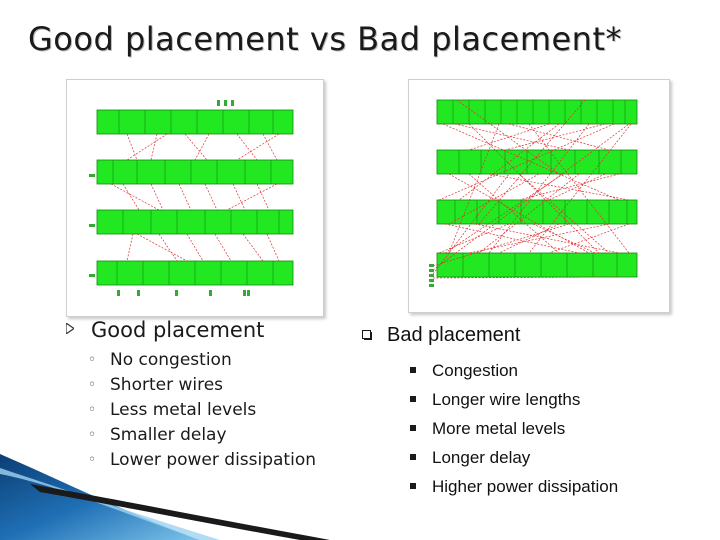  I want to click on list-item: Higher power dissipation, so click(532, 486).